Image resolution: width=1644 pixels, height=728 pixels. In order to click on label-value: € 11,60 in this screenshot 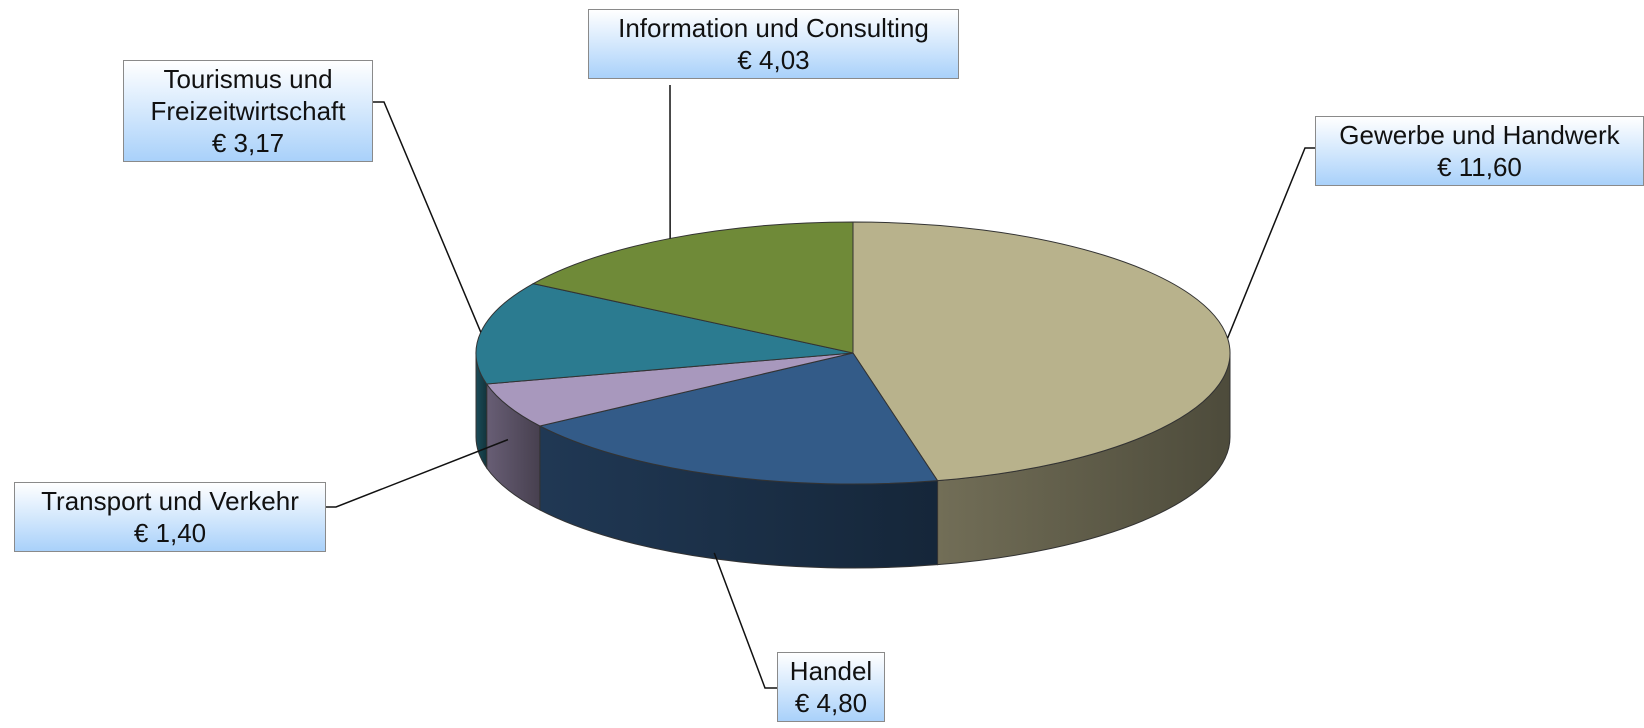, I will do `click(1479, 167)`.